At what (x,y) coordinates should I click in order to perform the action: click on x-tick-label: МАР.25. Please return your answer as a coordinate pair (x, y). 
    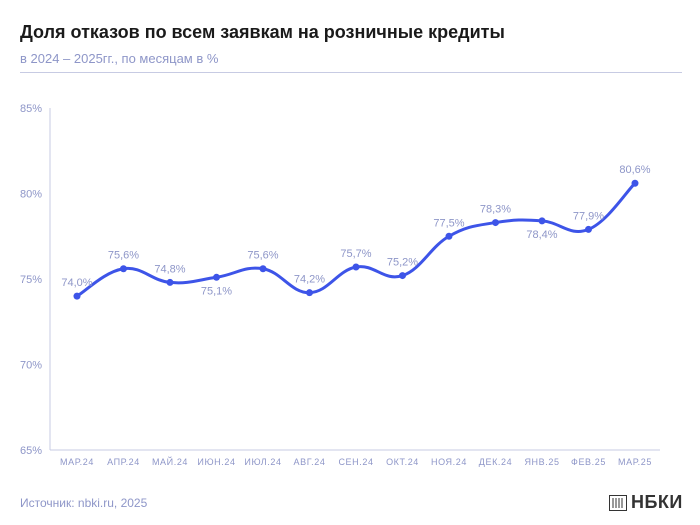
    Looking at the image, I should click on (635, 462).